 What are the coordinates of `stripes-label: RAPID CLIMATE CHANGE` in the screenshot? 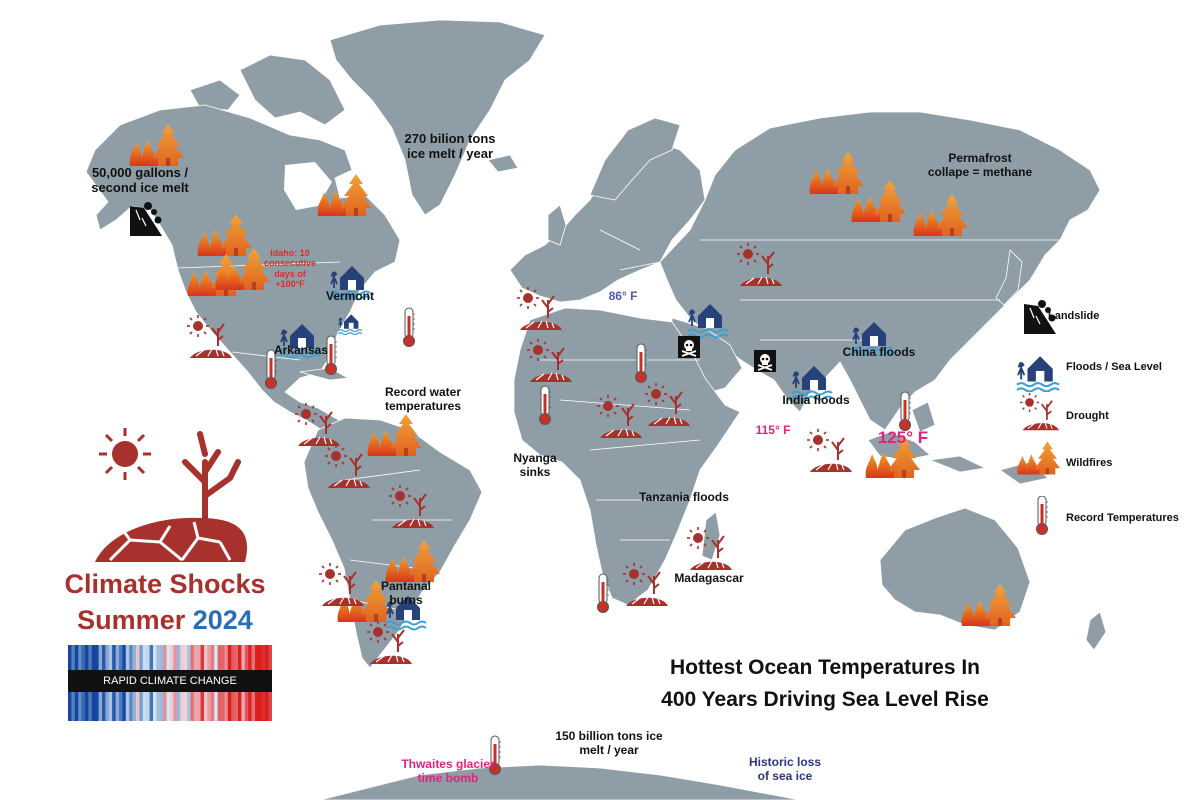 It's located at (170, 681).